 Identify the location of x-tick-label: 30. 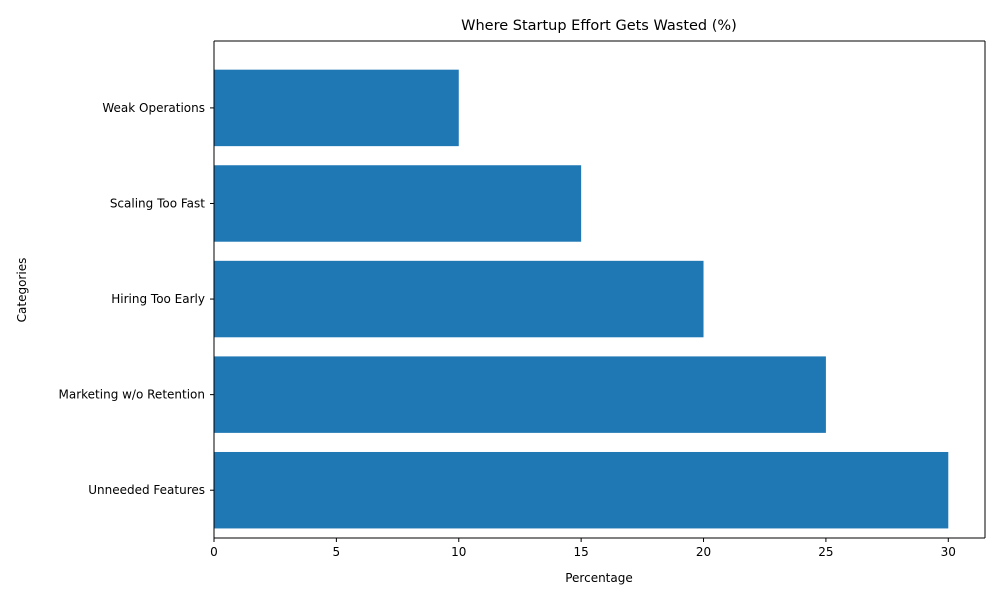
(948, 552).